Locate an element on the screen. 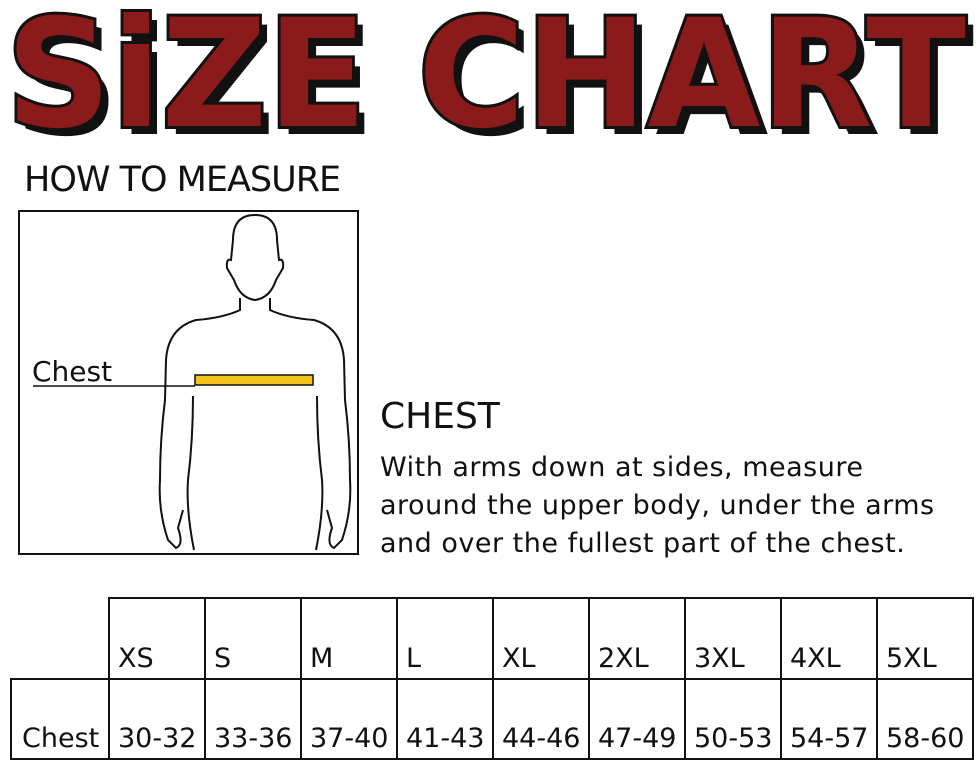  description-line: With arms down at sides, measure is located at coordinates (622, 467).